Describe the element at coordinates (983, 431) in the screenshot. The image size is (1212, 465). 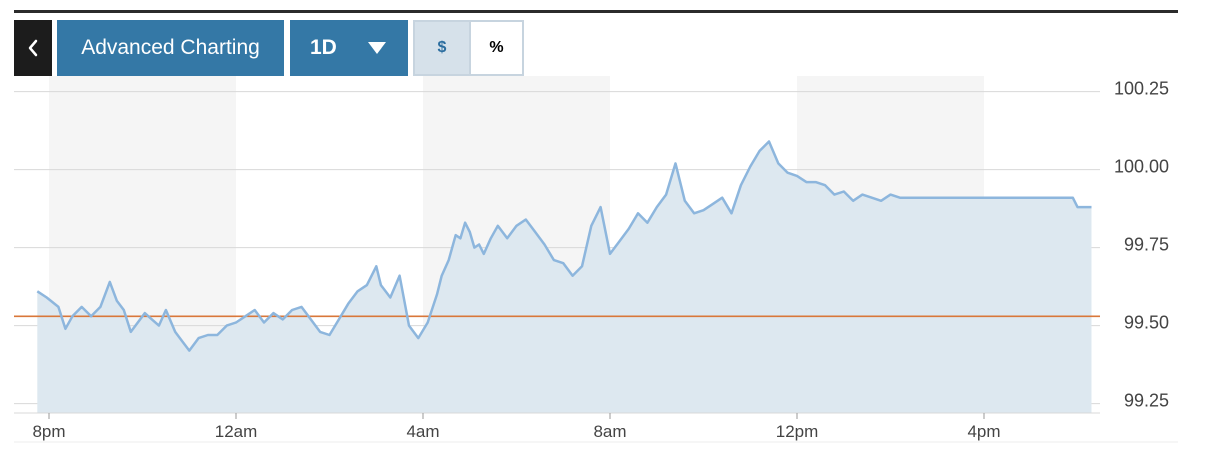
I see `x-tick-label-5: 4pm` at that location.